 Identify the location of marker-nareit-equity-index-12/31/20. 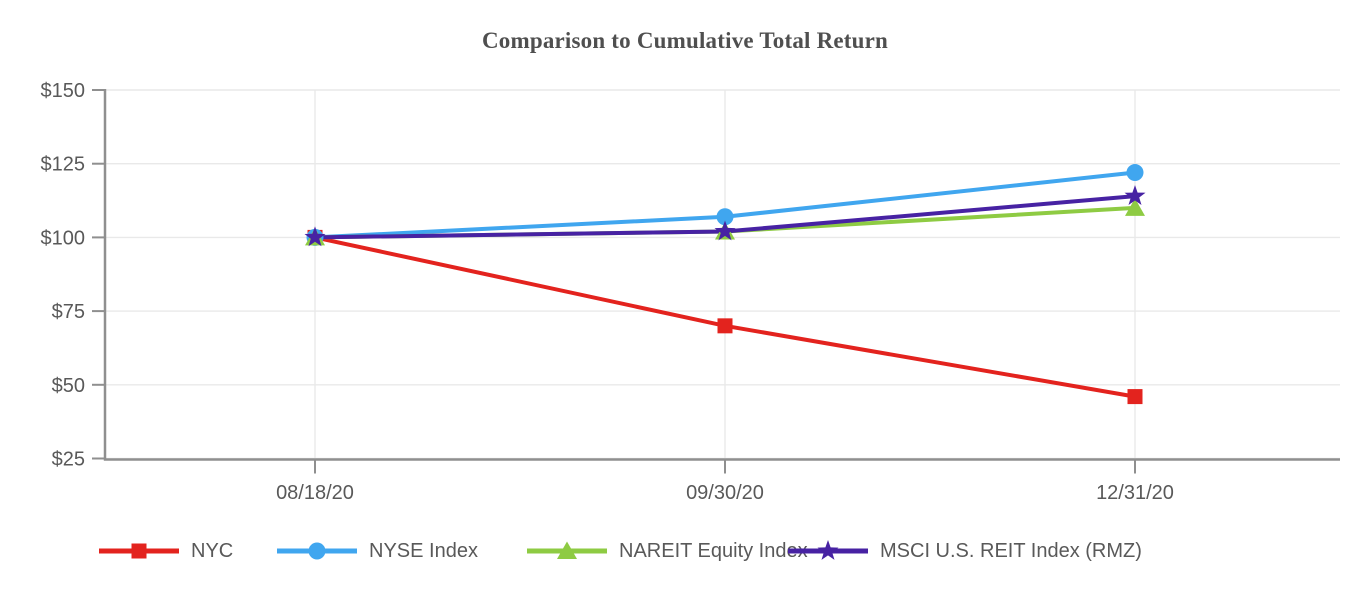
(1135, 207).